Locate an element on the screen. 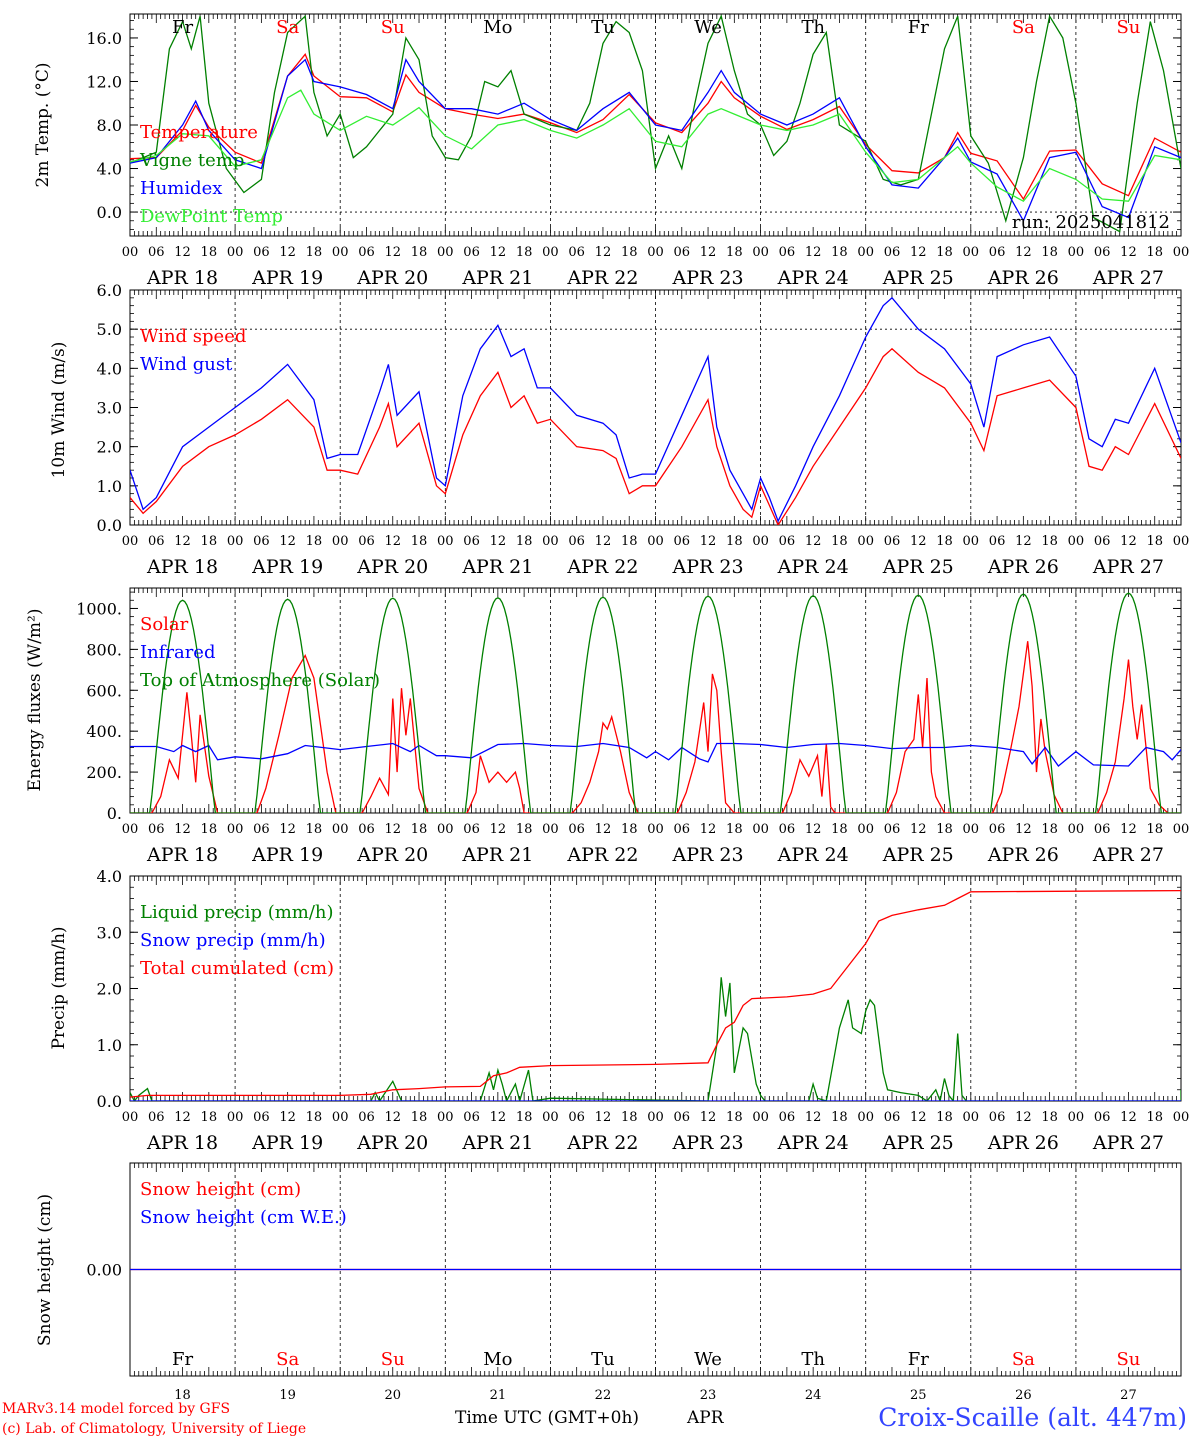  series-line-humidex is located at coordinates (655, 140).